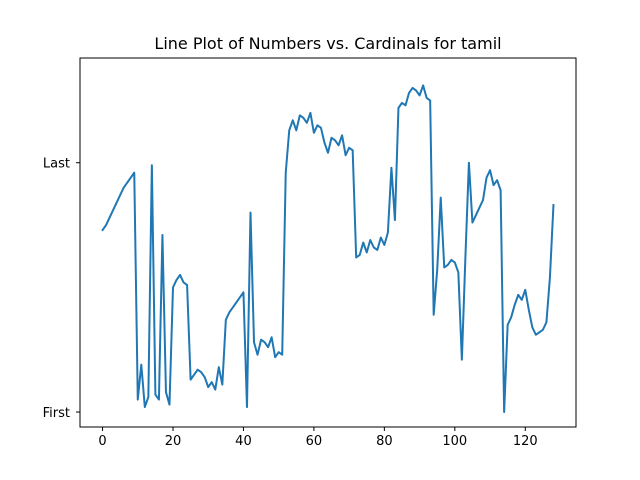 The height and width of the screenshot is (480, 640). What do you see at coordinates (525, 441) in the screenshot?
I see `x-tick-label: 120` at bounding box center [525, 441].